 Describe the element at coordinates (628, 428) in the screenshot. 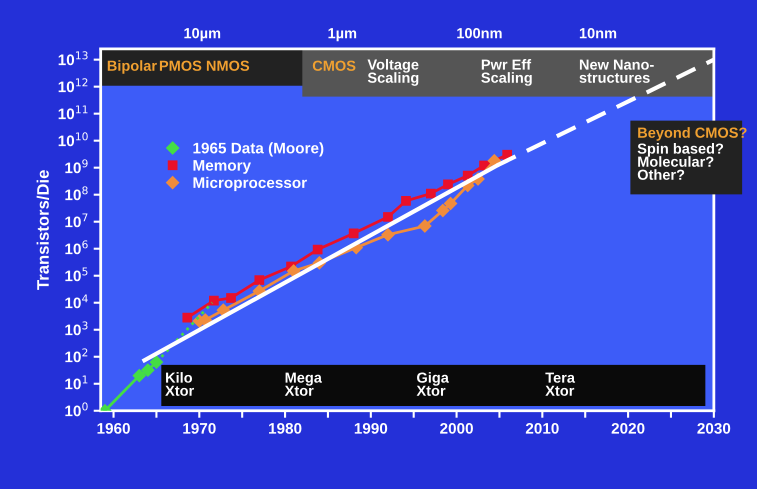

I see `x-tick-label: 2020` at that location.